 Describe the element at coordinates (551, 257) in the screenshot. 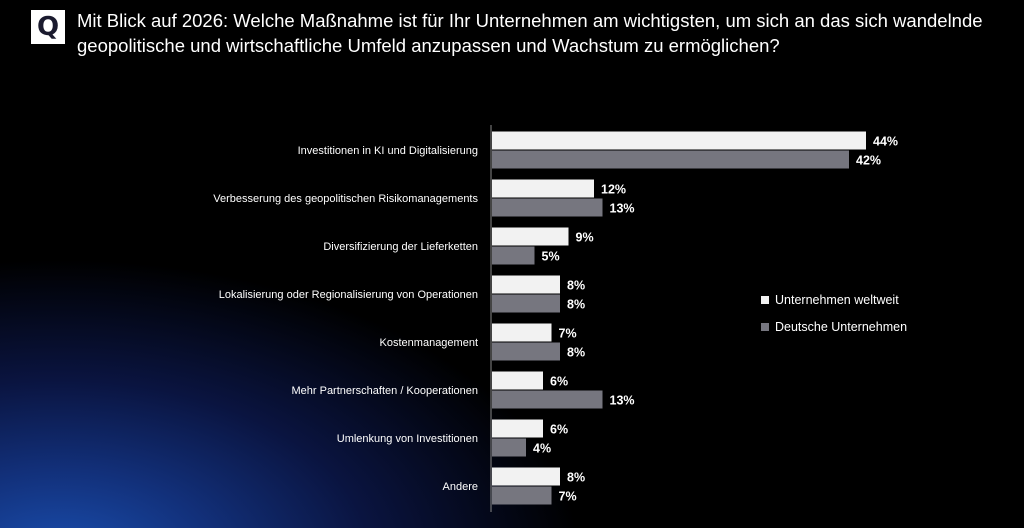

I see `data-label: 5%` at that location.